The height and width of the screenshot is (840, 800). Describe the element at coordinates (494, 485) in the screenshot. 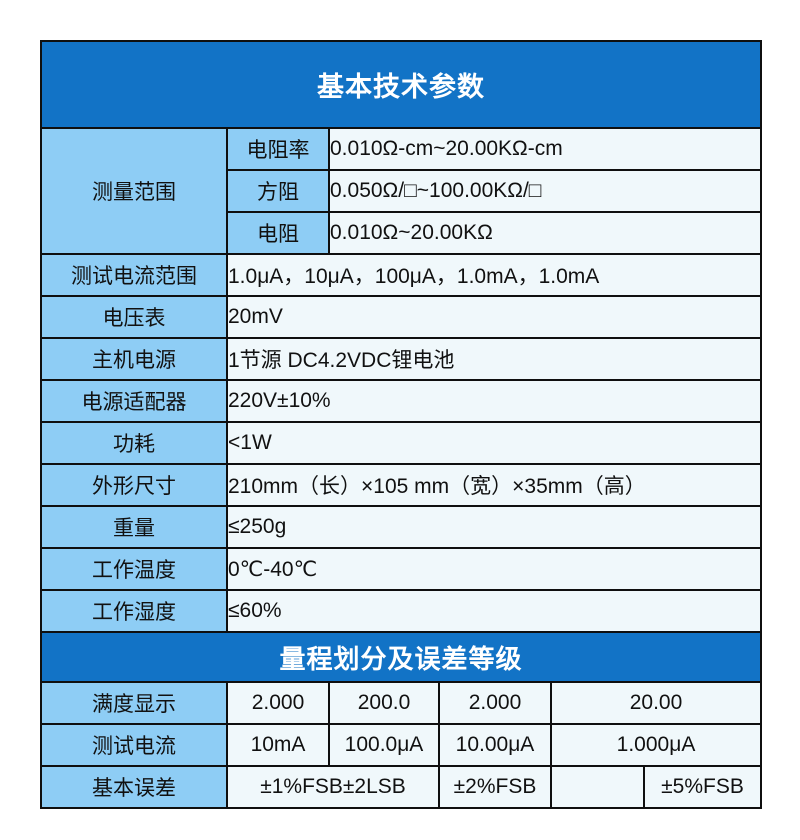

I see `value-dimensions: 210mm（长）×105 mm（宽）×35mm（高）` at that location.